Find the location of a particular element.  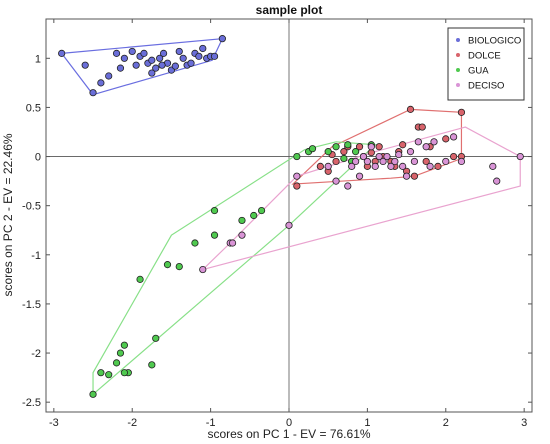

legend-box is located at coordinates (486, 64).